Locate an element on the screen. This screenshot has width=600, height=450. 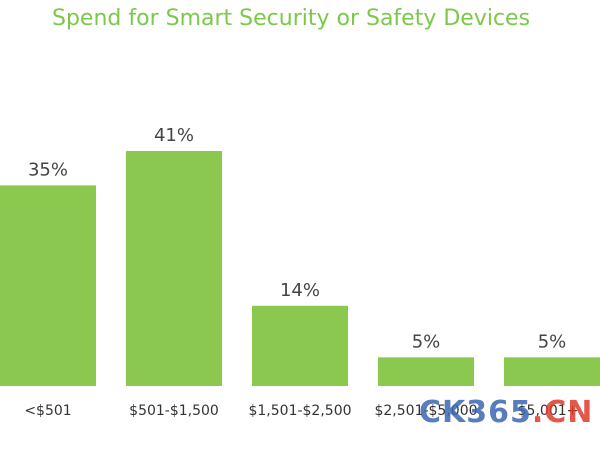
category-label-4: $2,501-$5,000 is located at coordinates (425, 411).